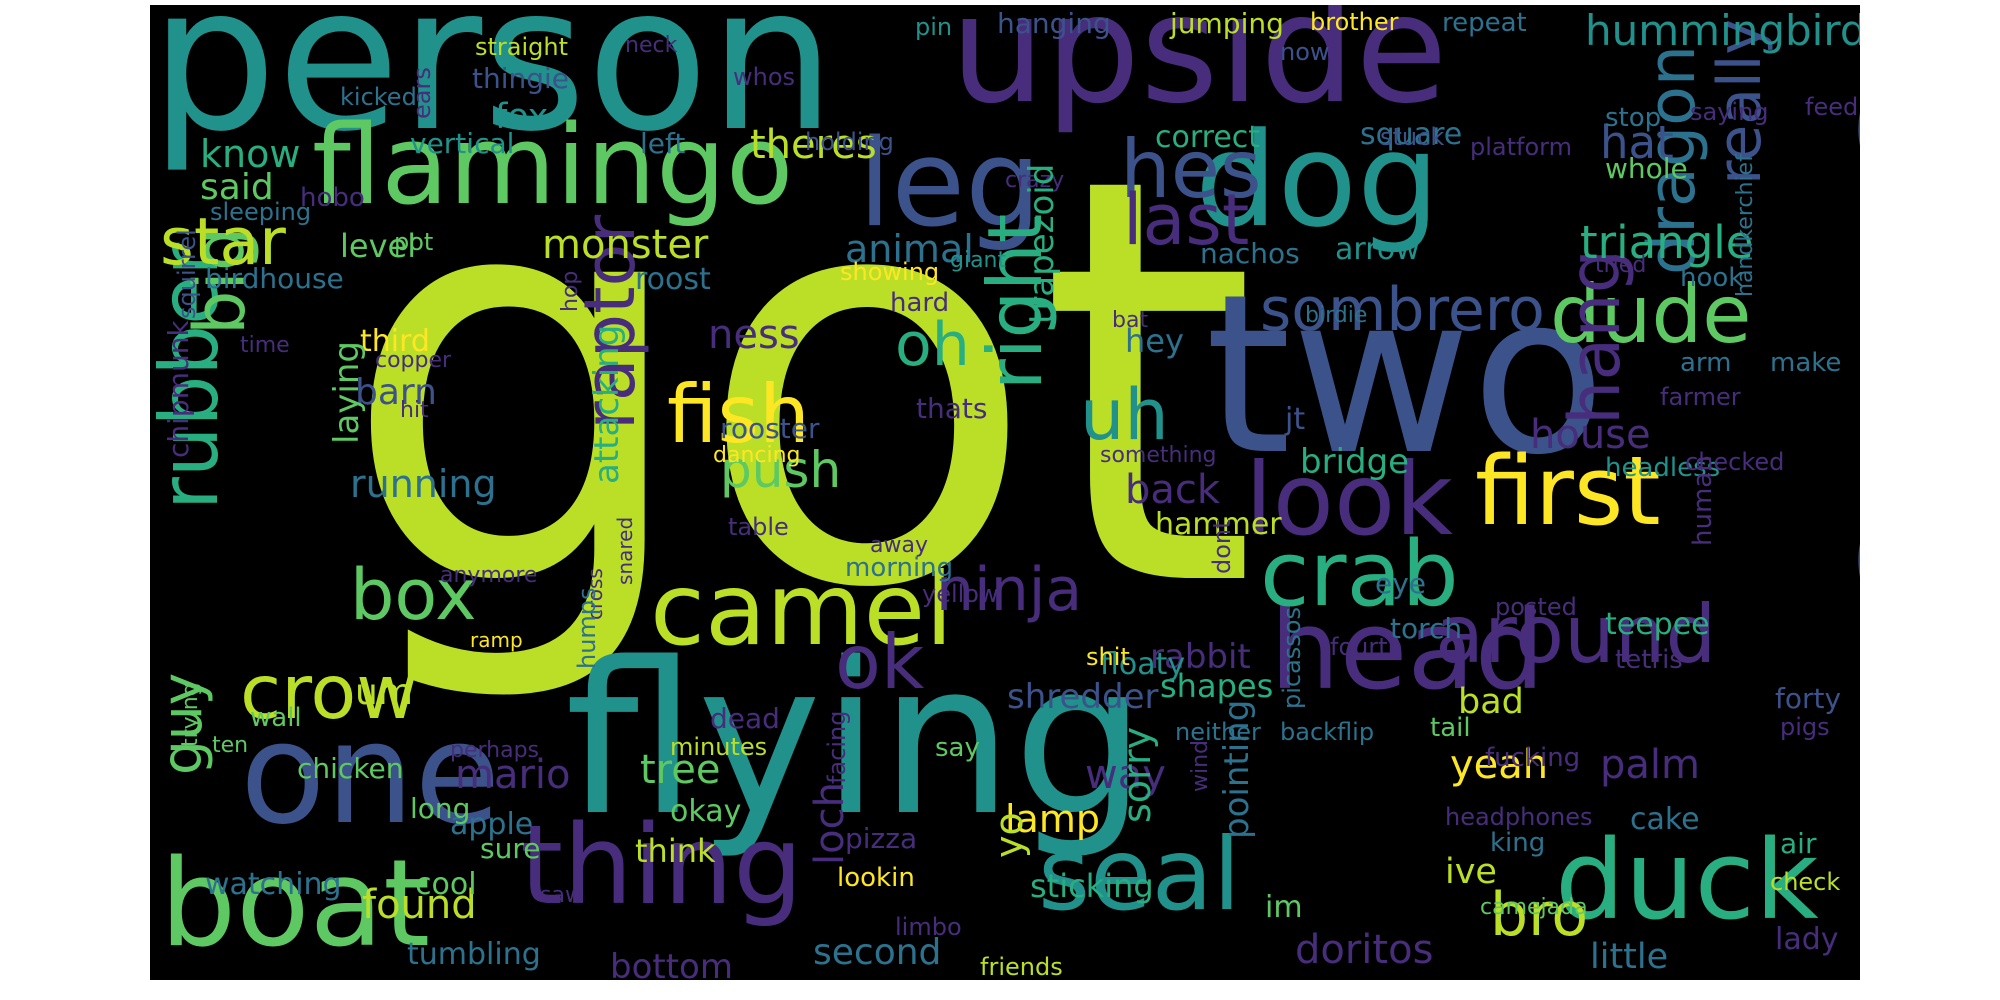 Image resolution: width=2000 pixels, height=1000 pixels. What do you see at coordinates (1649, 660) in the screenshot?
I see `word-tetris: tetris` at bounding box center [1649, 660].